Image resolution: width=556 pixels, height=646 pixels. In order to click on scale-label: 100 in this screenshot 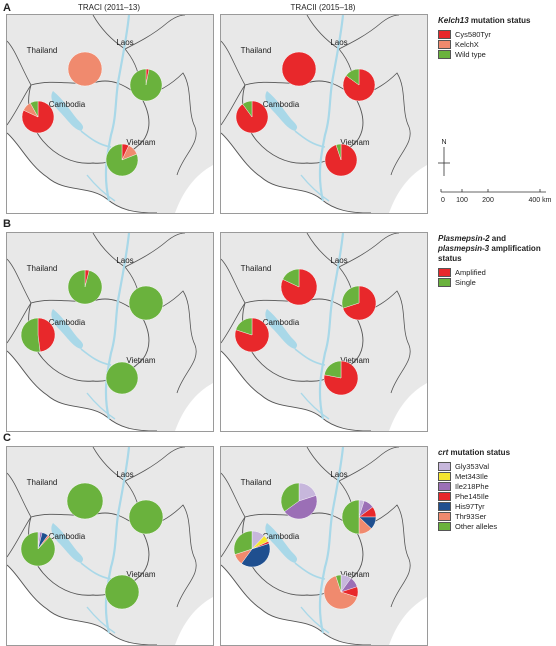, I will do `click(462, 200)`.